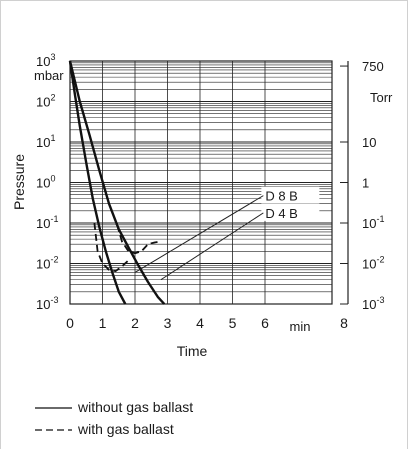  Describe the element at coordinates (70, 323) in the screenshot. I see `x-tick-label: 0` at that location.